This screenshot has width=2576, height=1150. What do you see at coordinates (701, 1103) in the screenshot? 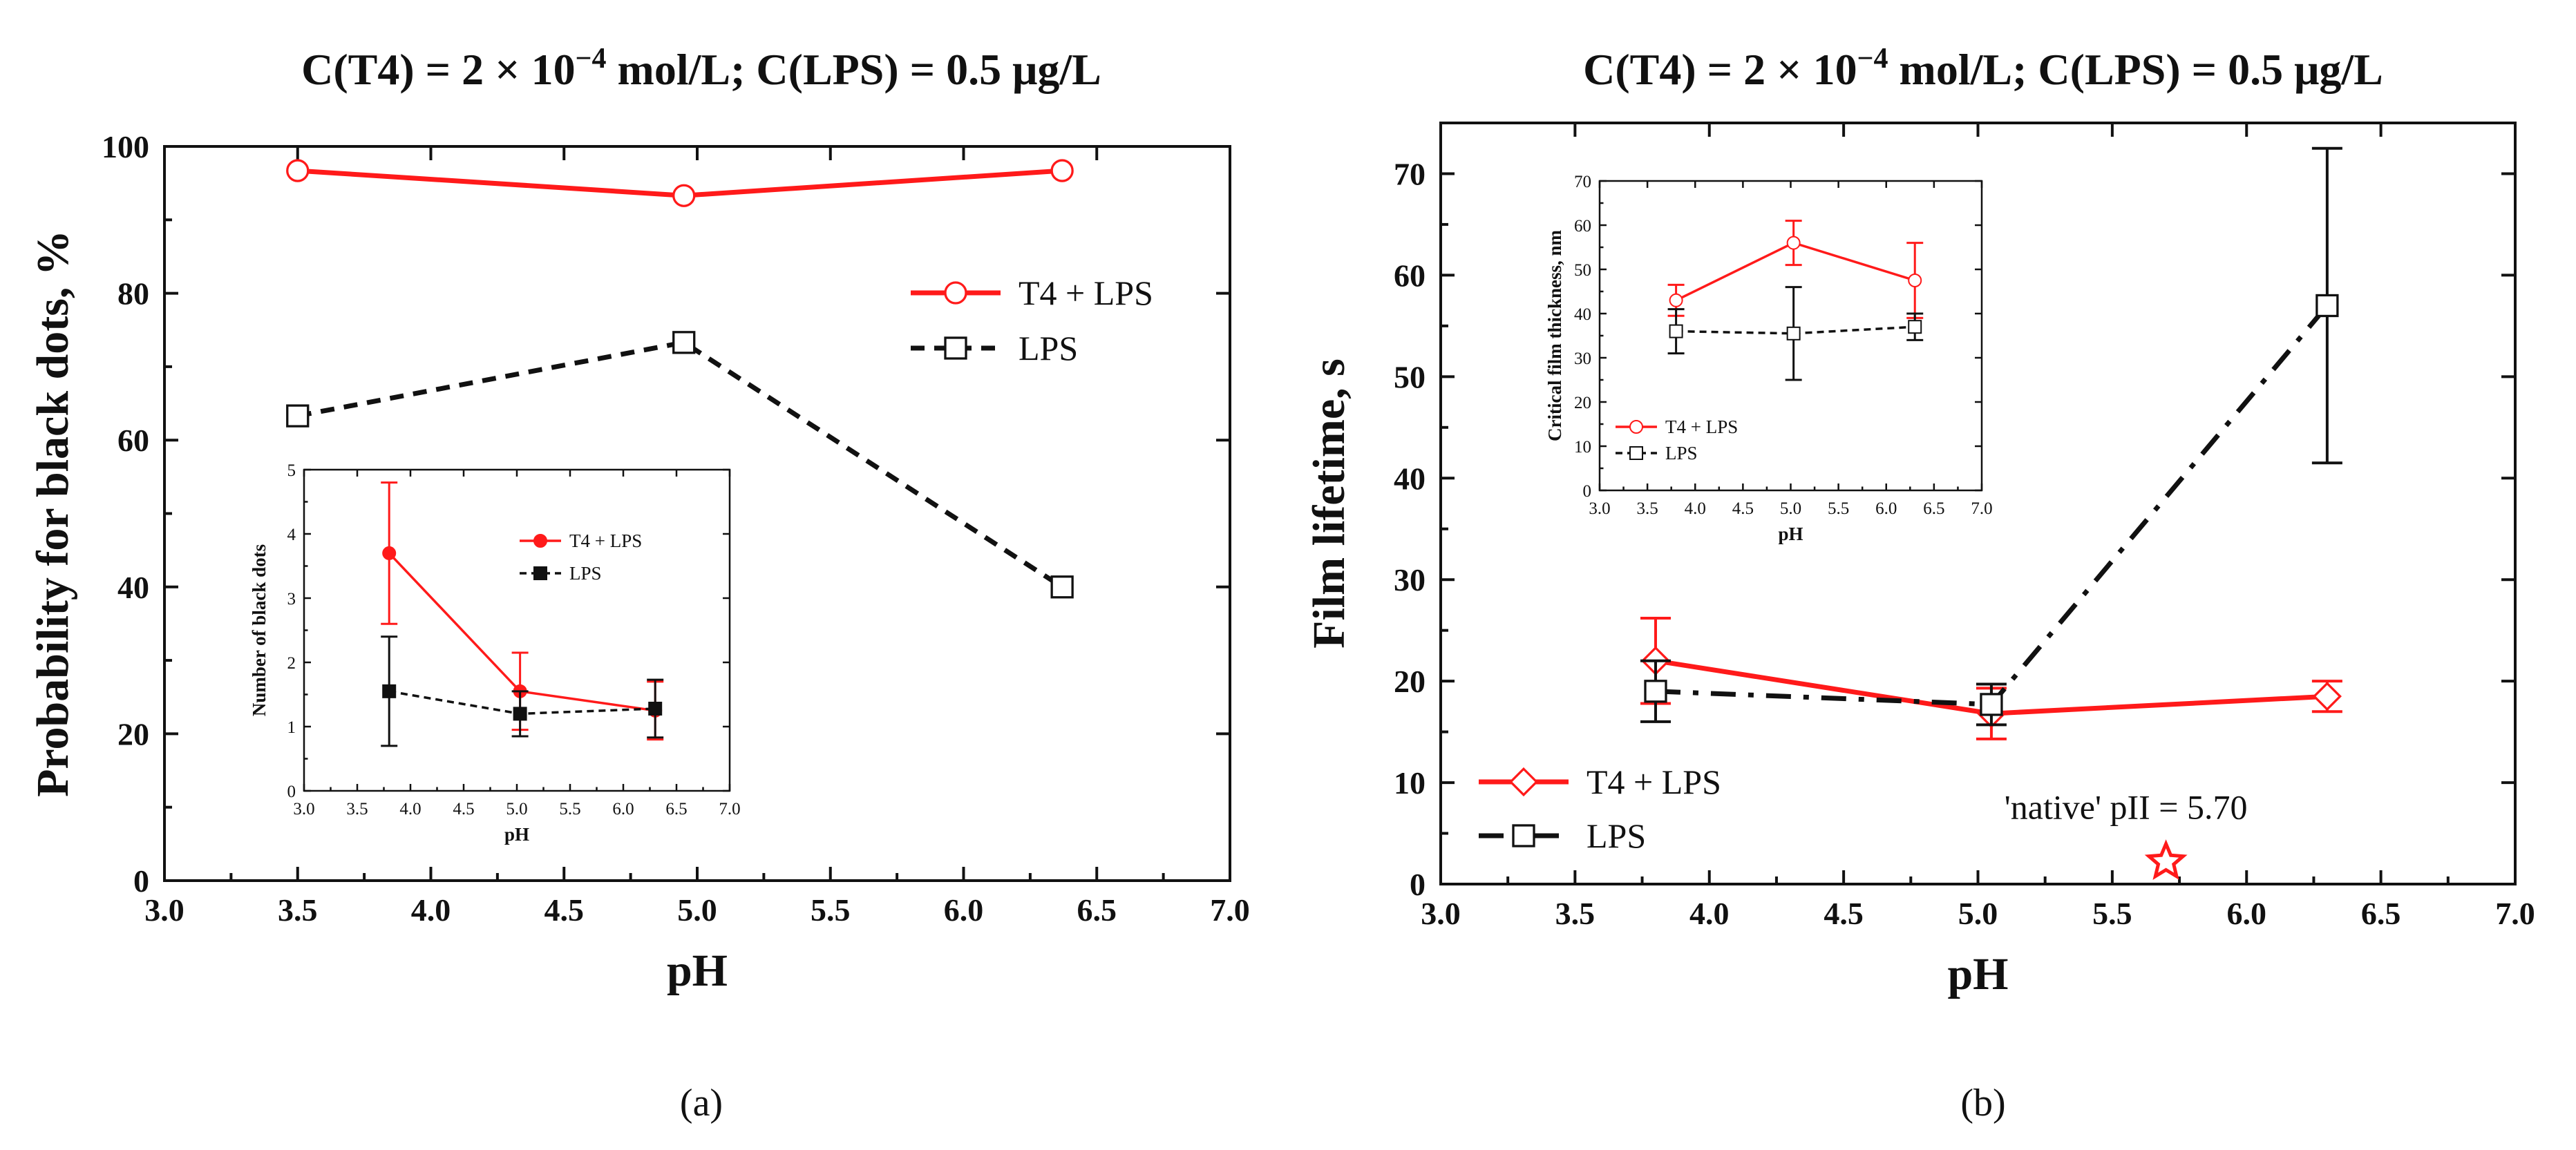
I see `panel-label-a: (a)` at bounding box center [701, 1103].